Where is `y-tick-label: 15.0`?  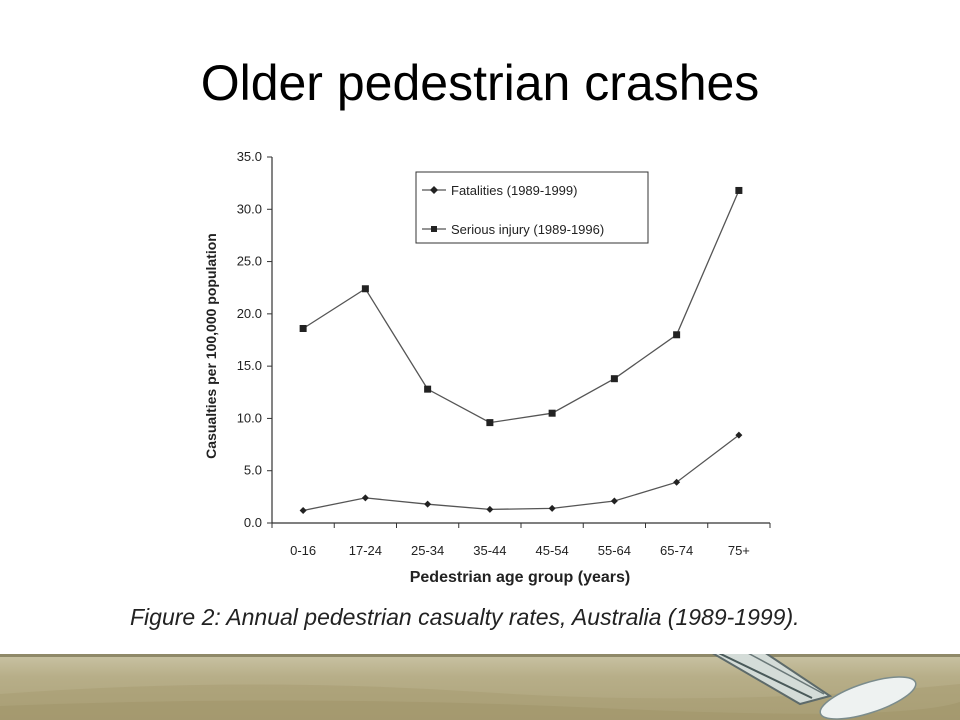
y-tick-label: 15.0 is located at coordinates (249, 365).